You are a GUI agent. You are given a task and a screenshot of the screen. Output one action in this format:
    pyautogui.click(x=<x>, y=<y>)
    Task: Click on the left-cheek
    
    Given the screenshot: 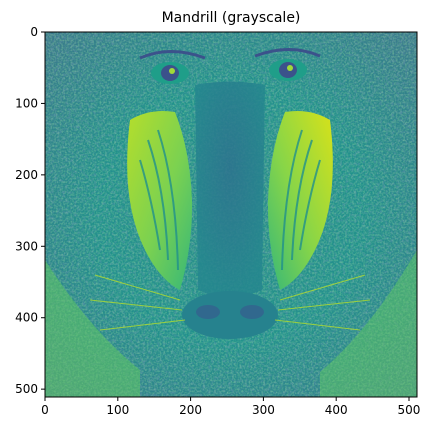 What is the action you would take?
    pyautogui.click(x=160, y=200)
    